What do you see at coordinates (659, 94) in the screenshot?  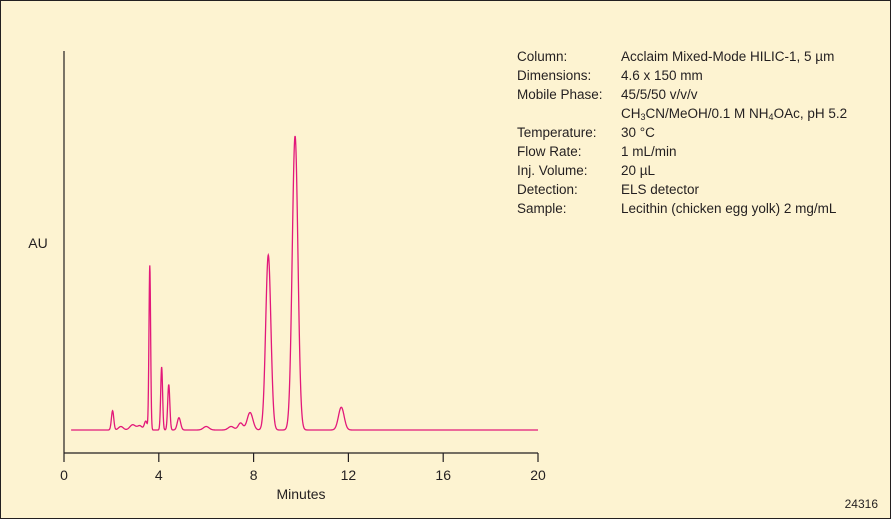 I see `mobile-phase-value: 45/5/50 v/v/v` at bounding box center [659, 94].